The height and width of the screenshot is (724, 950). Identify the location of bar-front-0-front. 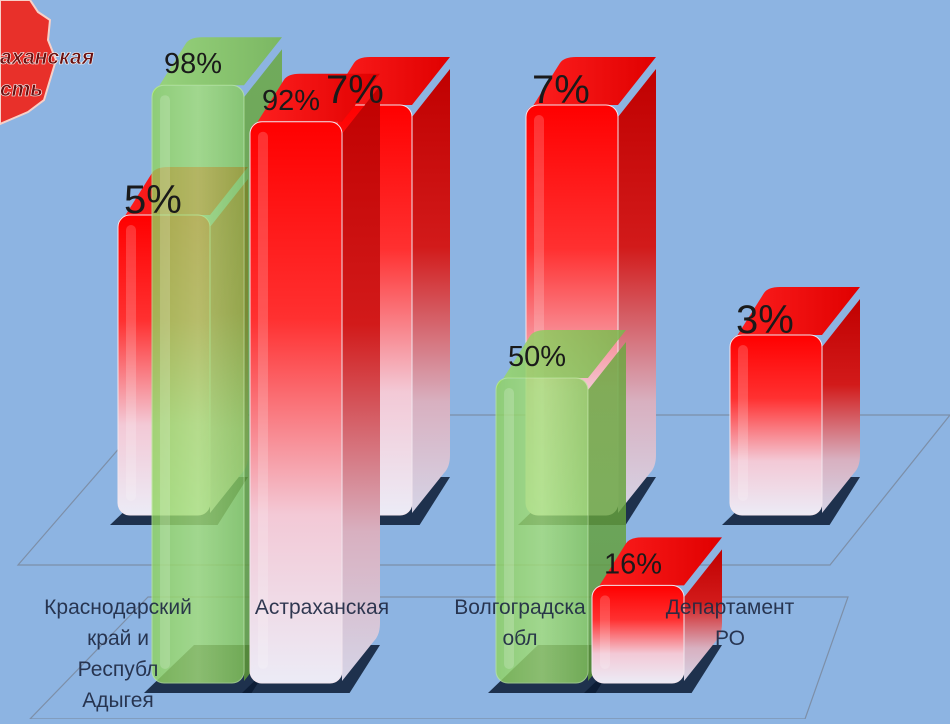
(198, 384).